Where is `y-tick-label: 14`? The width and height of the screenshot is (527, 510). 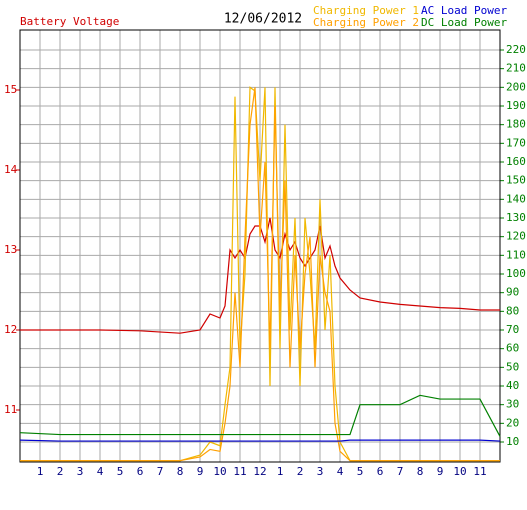 y-tick-label: 14 is located at coordinates (11, 169).